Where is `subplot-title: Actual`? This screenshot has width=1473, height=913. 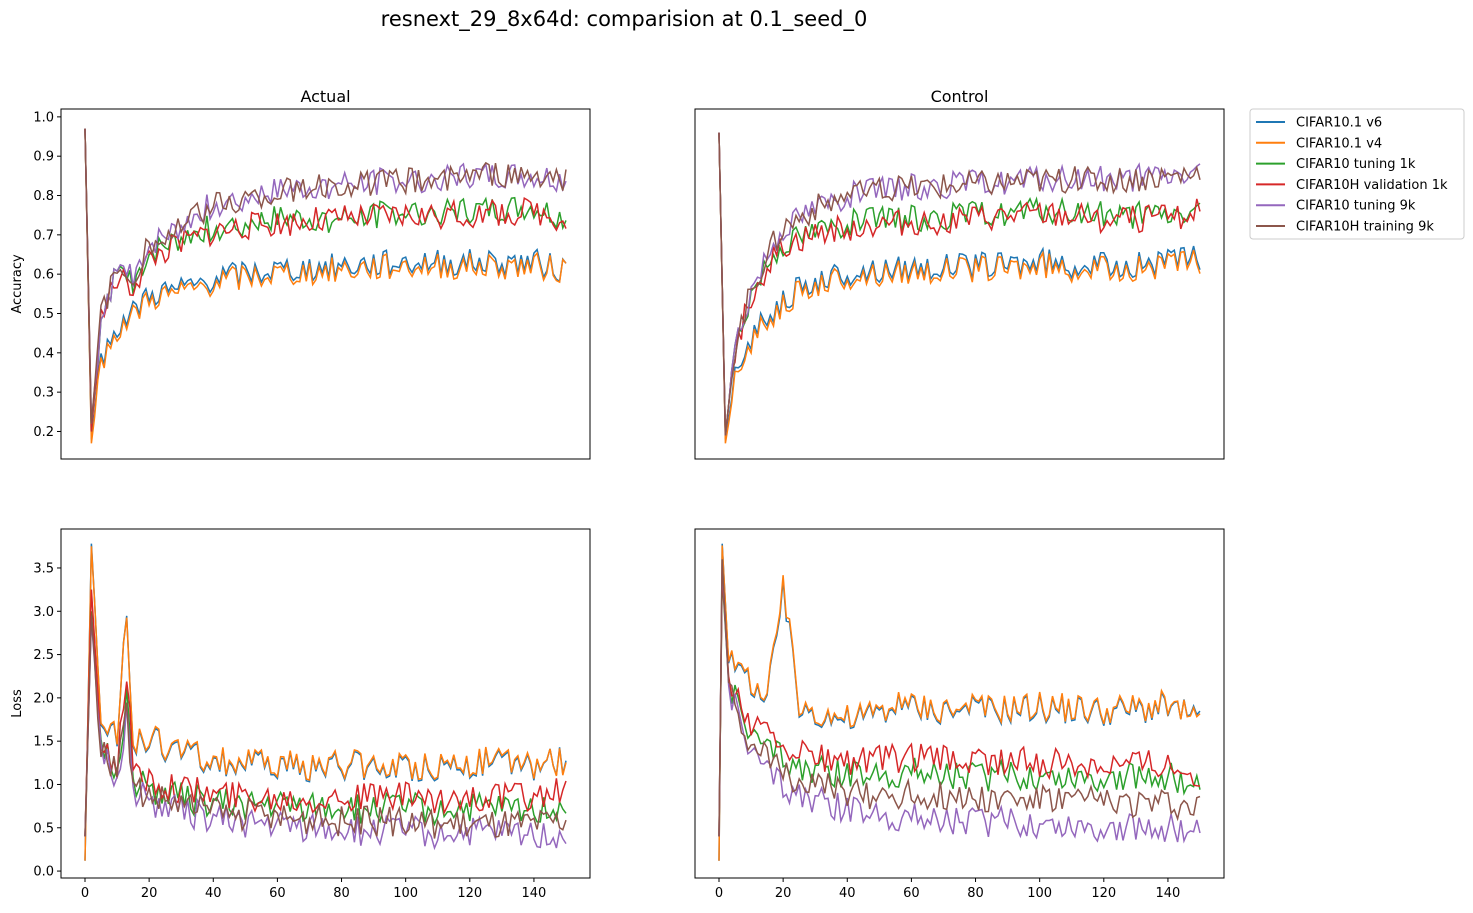 subplot-title: Actual is located at coordinates (325, 96).